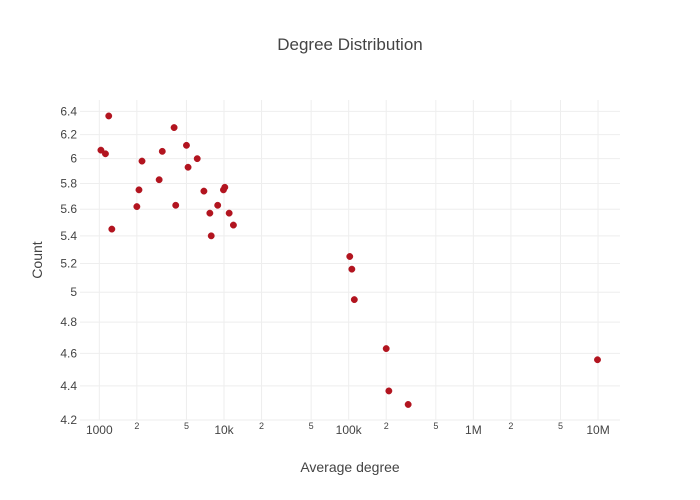  I want to click on y-tick-label: 6, so click(73, 159).